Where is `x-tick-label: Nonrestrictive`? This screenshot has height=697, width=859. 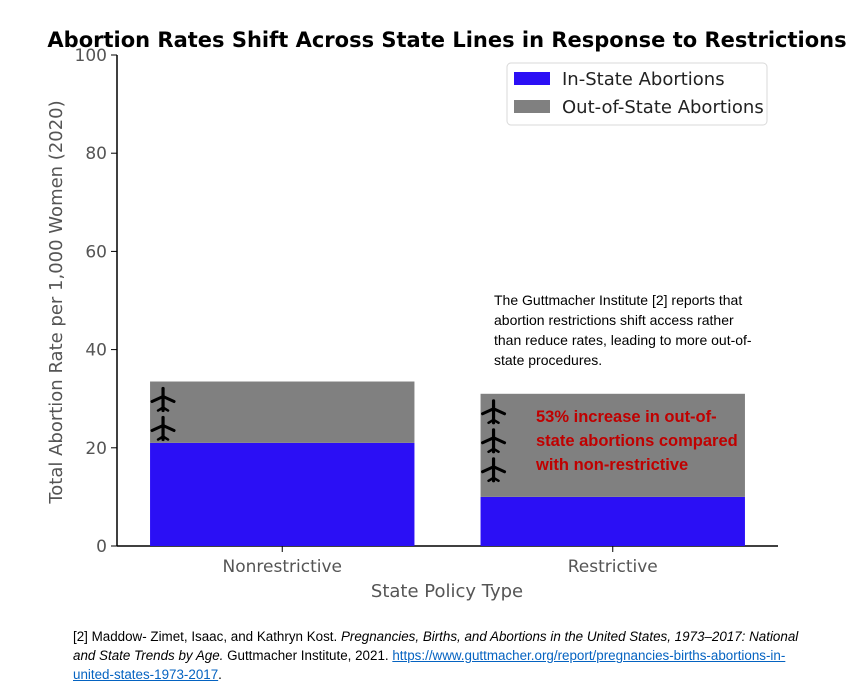
x-tick-label: Nonrestrictive is located at coordinates (282, 567).